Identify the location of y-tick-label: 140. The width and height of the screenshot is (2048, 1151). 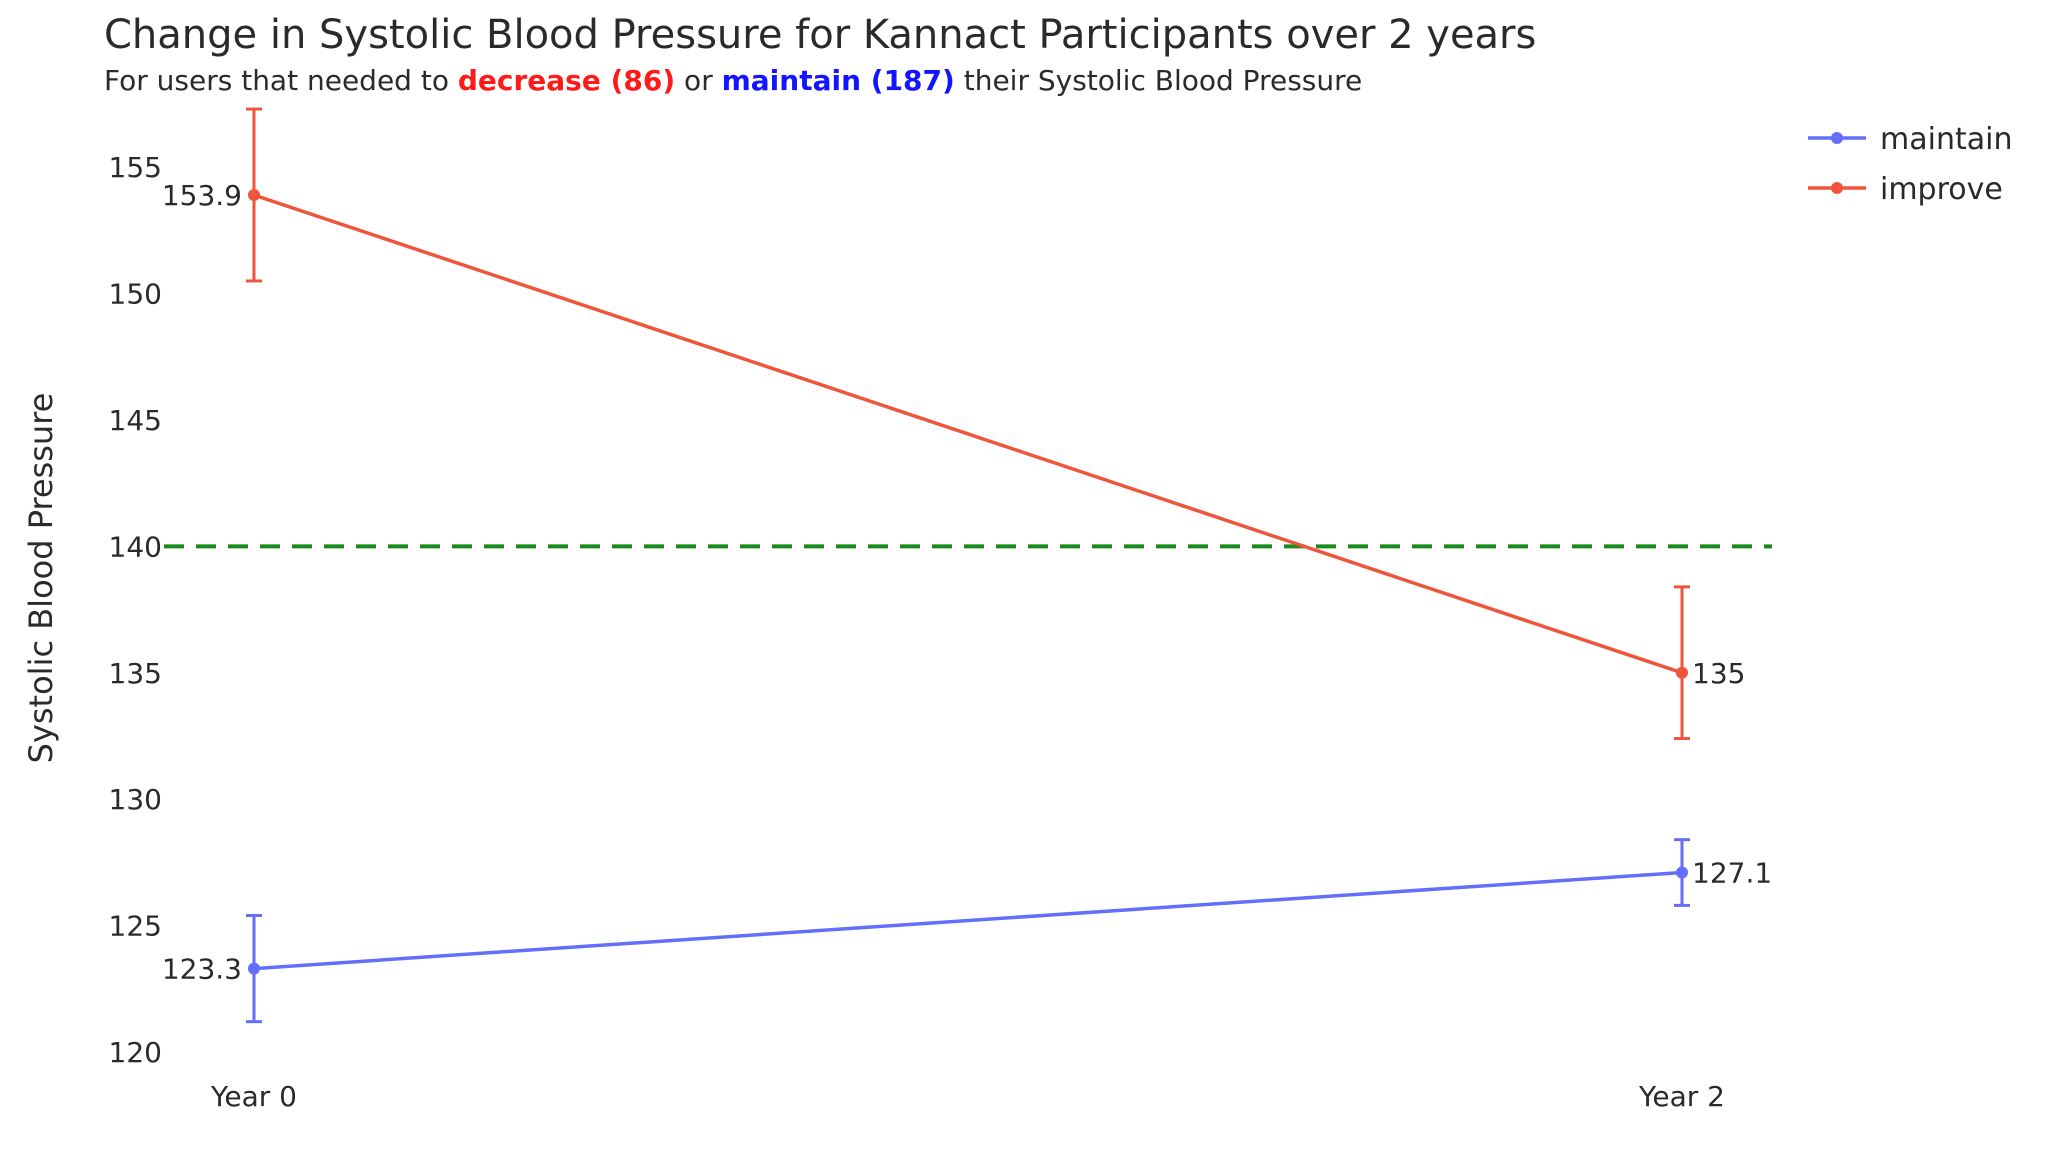
(135, 546).